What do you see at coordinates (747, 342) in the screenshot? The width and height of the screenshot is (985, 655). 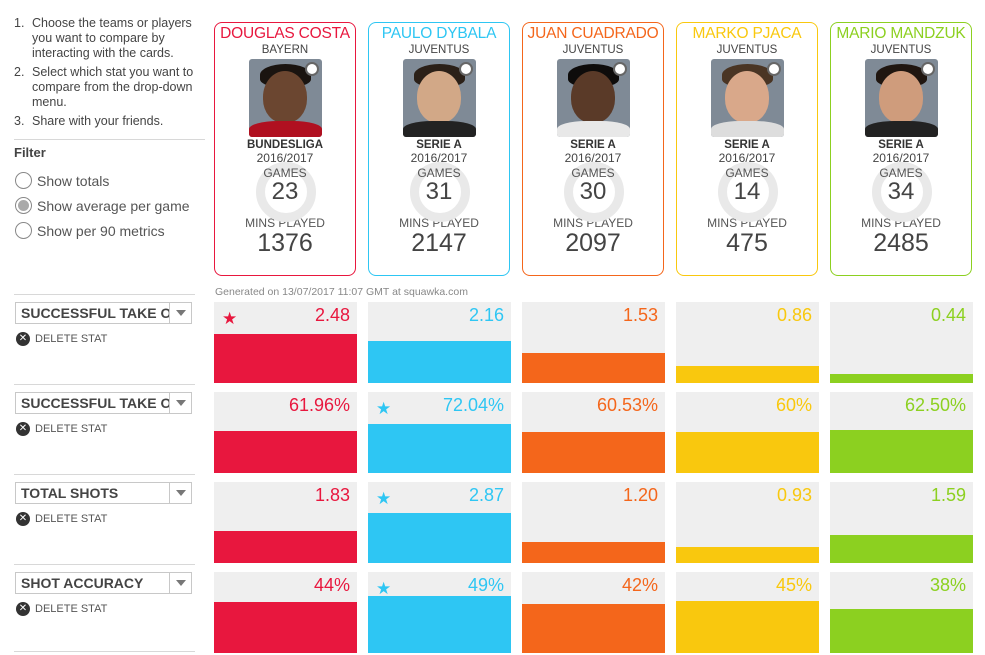 I see `stat-cell: 0.86` at bounding box center [747, 342].